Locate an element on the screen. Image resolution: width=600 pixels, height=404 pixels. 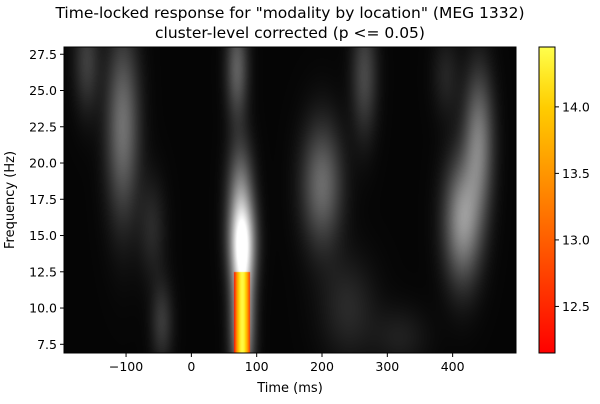
colorbar-tick-label: 13.0 is located at coordinates (576, 239).